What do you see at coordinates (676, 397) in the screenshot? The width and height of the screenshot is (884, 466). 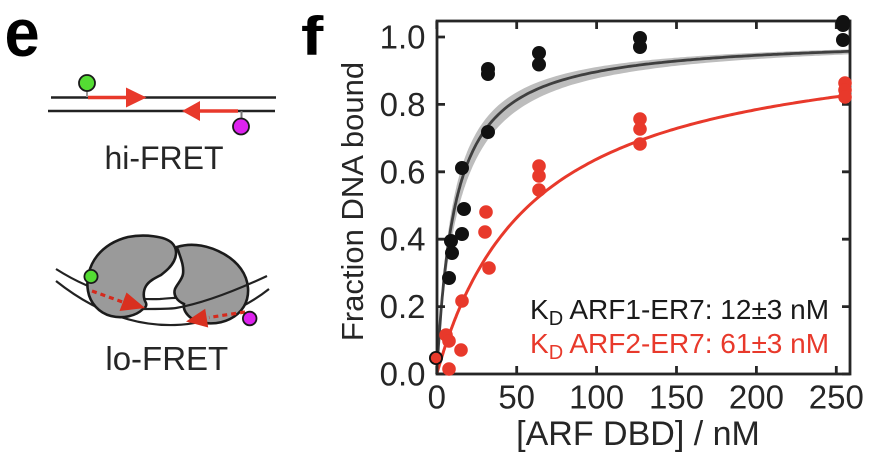 I see `svg-text: 150` at bounding box center [676, 397].